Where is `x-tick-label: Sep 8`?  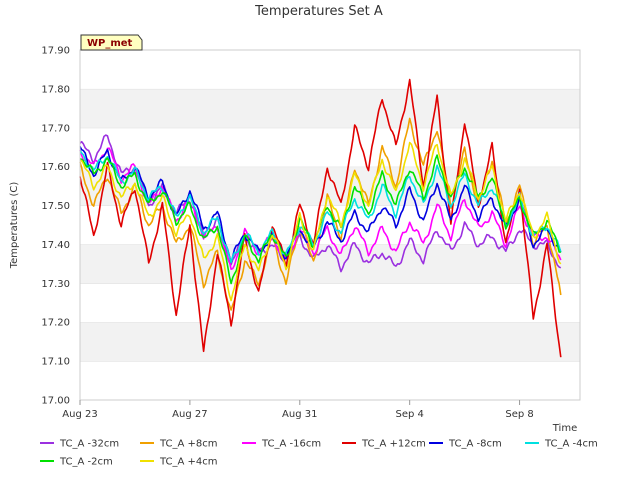 x-tick-label: Sep 8 is located at coordinates (519, 414).